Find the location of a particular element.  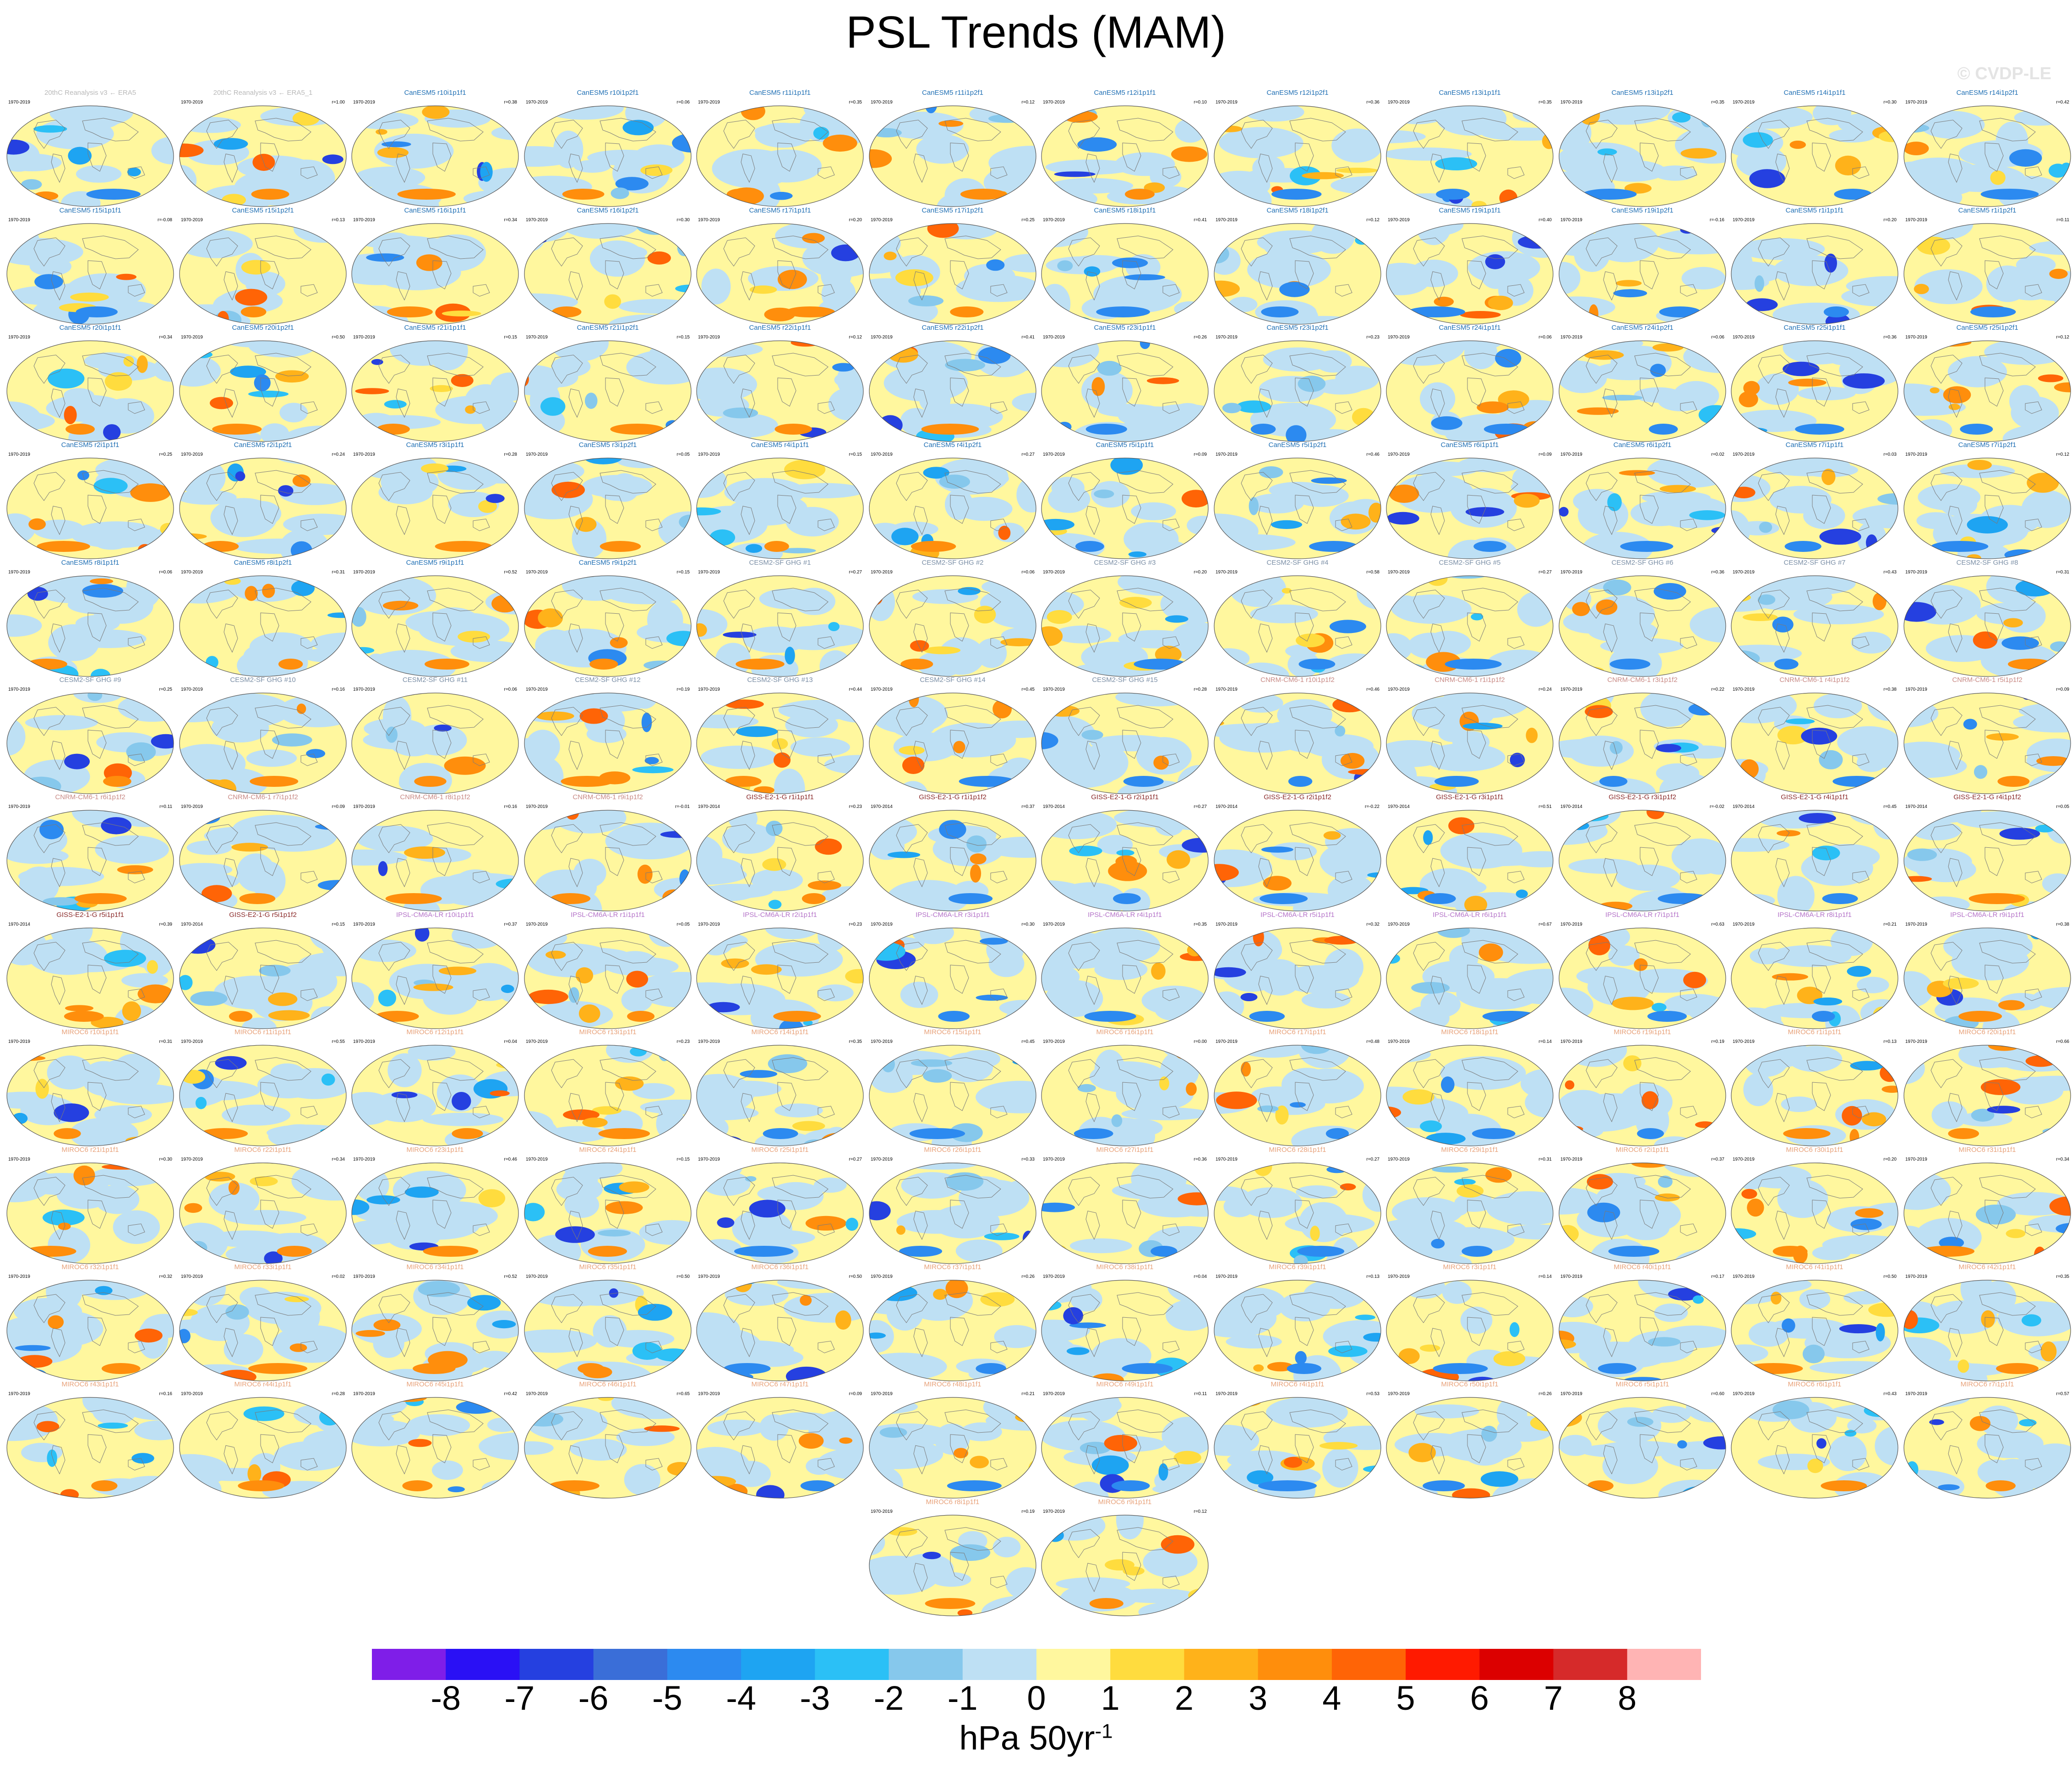

panel-title: CESM2-SF GHG #13 is located at coordinates (780, 680).